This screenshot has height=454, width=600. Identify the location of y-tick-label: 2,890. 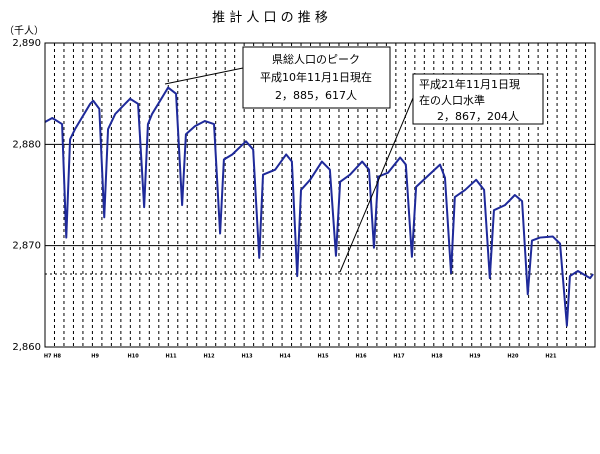
(26, 43).